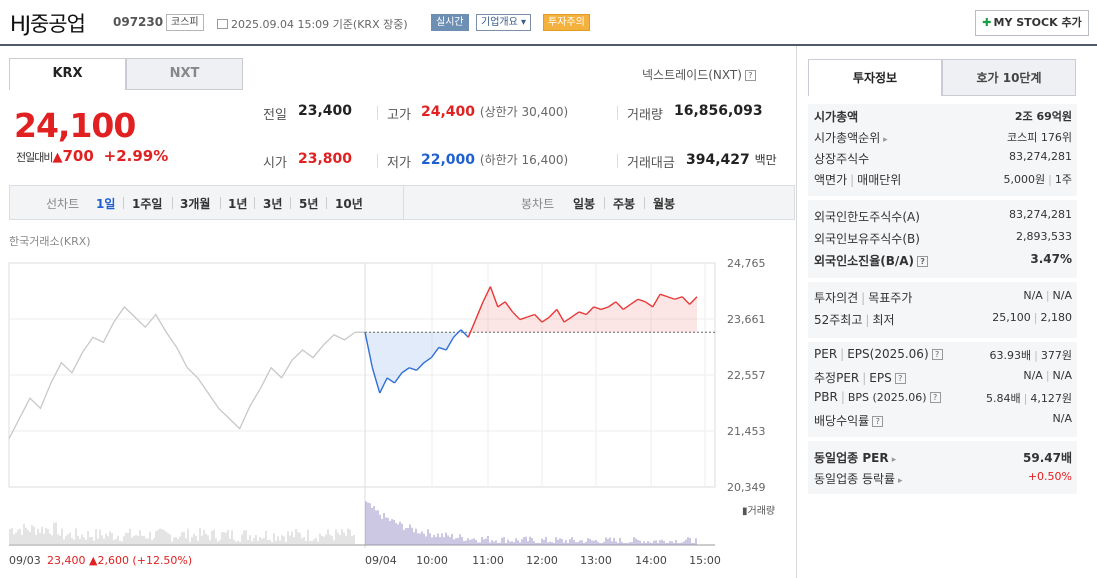 The image size is (1097, 578). Describe the element at coordinates (943, 261) in the screenshot. I see `foreign-ratio-row: 외국인소진율(B/A)? 3.47%` at that location.